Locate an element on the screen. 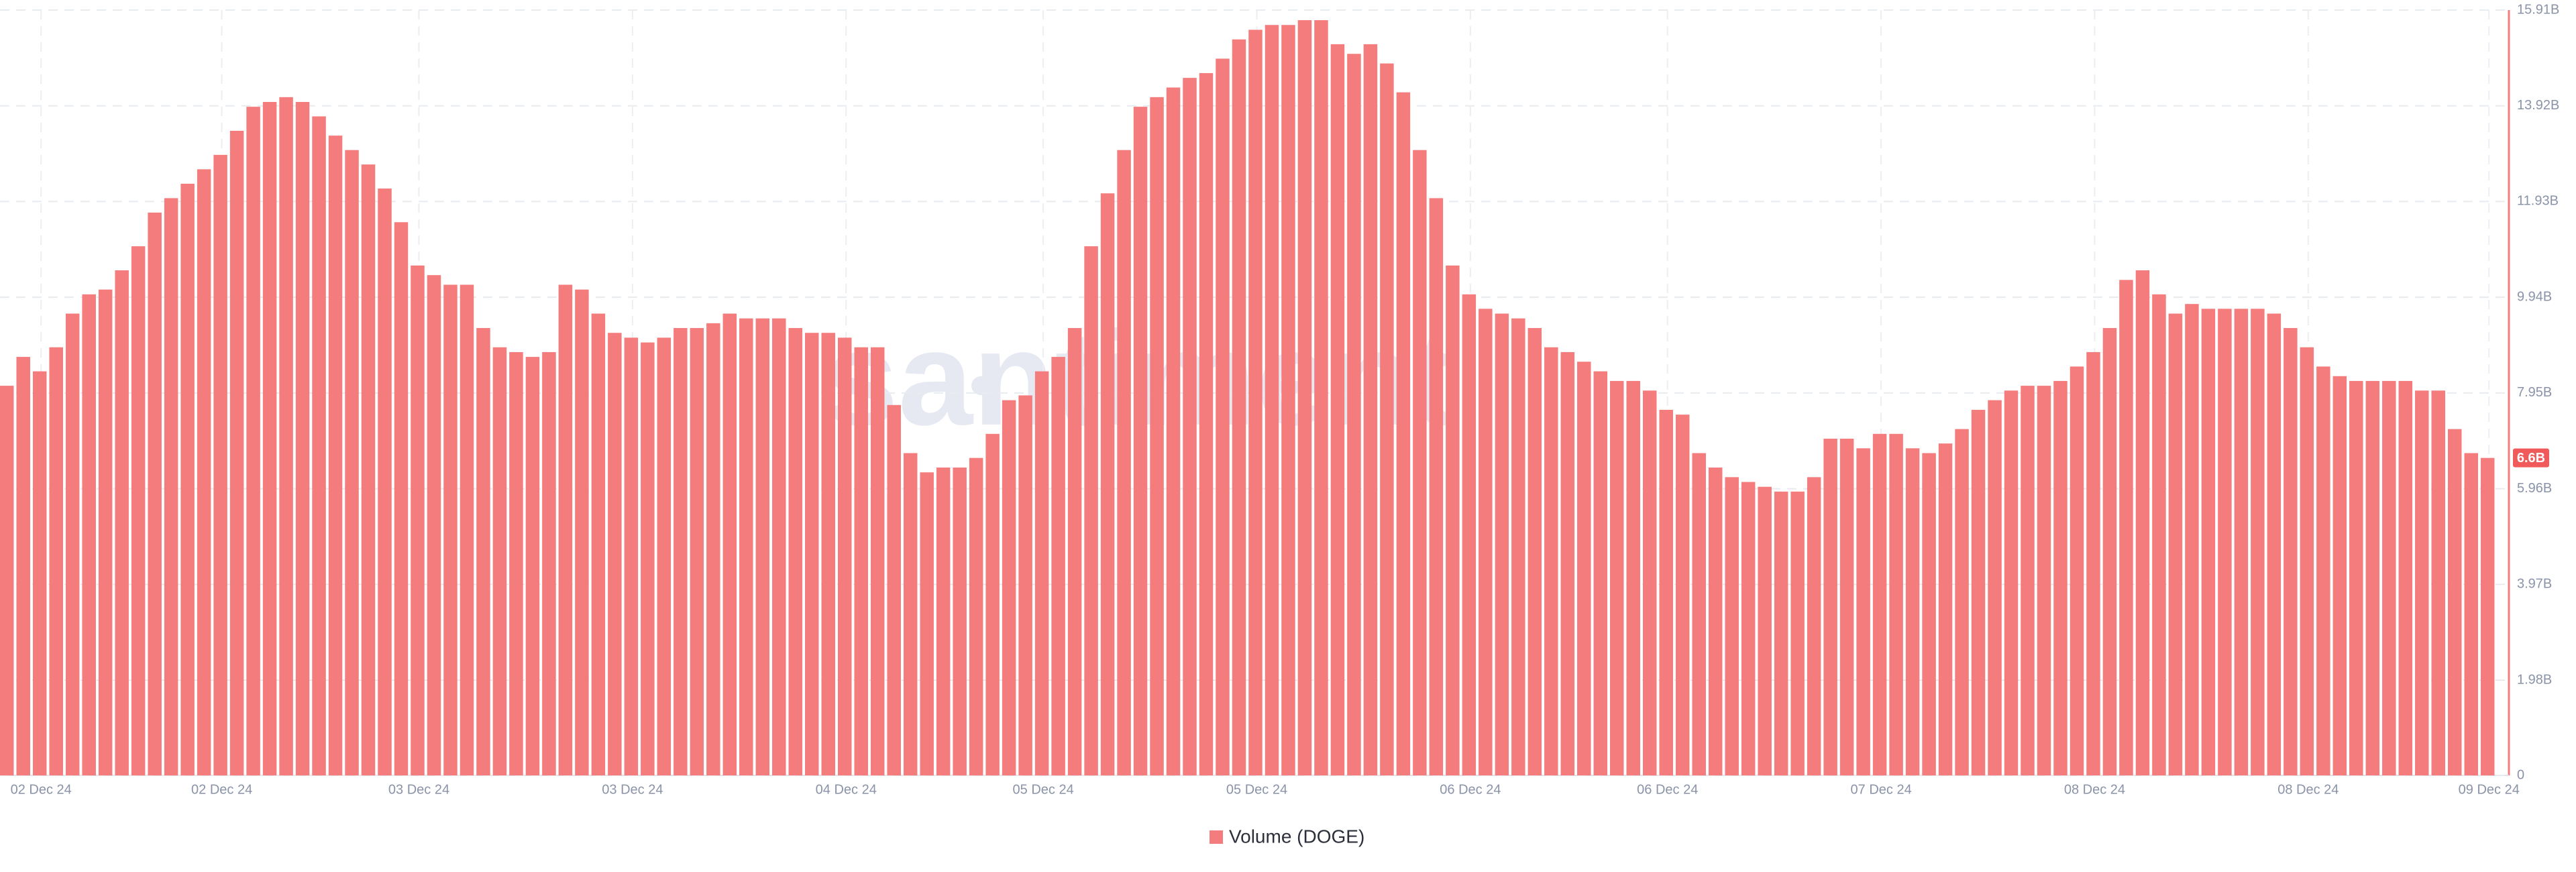 The width and height of the screenshot is (2576, 872). legend-label: Volume (DOGE) is located at coordinates (1296, 836).